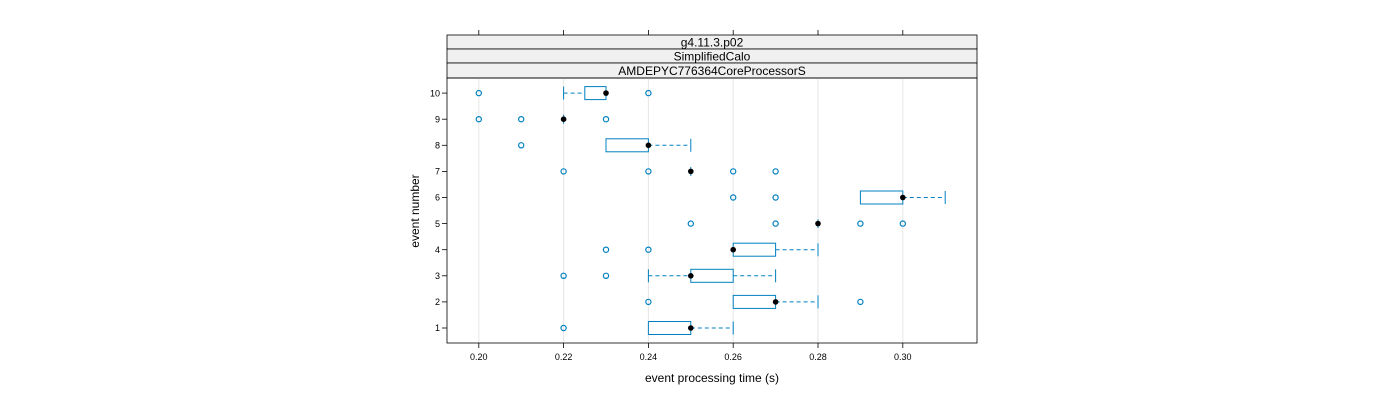 This screenshot has height=400, width=1400. I want to click on x-tick-label-4: 0.28, so click(818, 357).